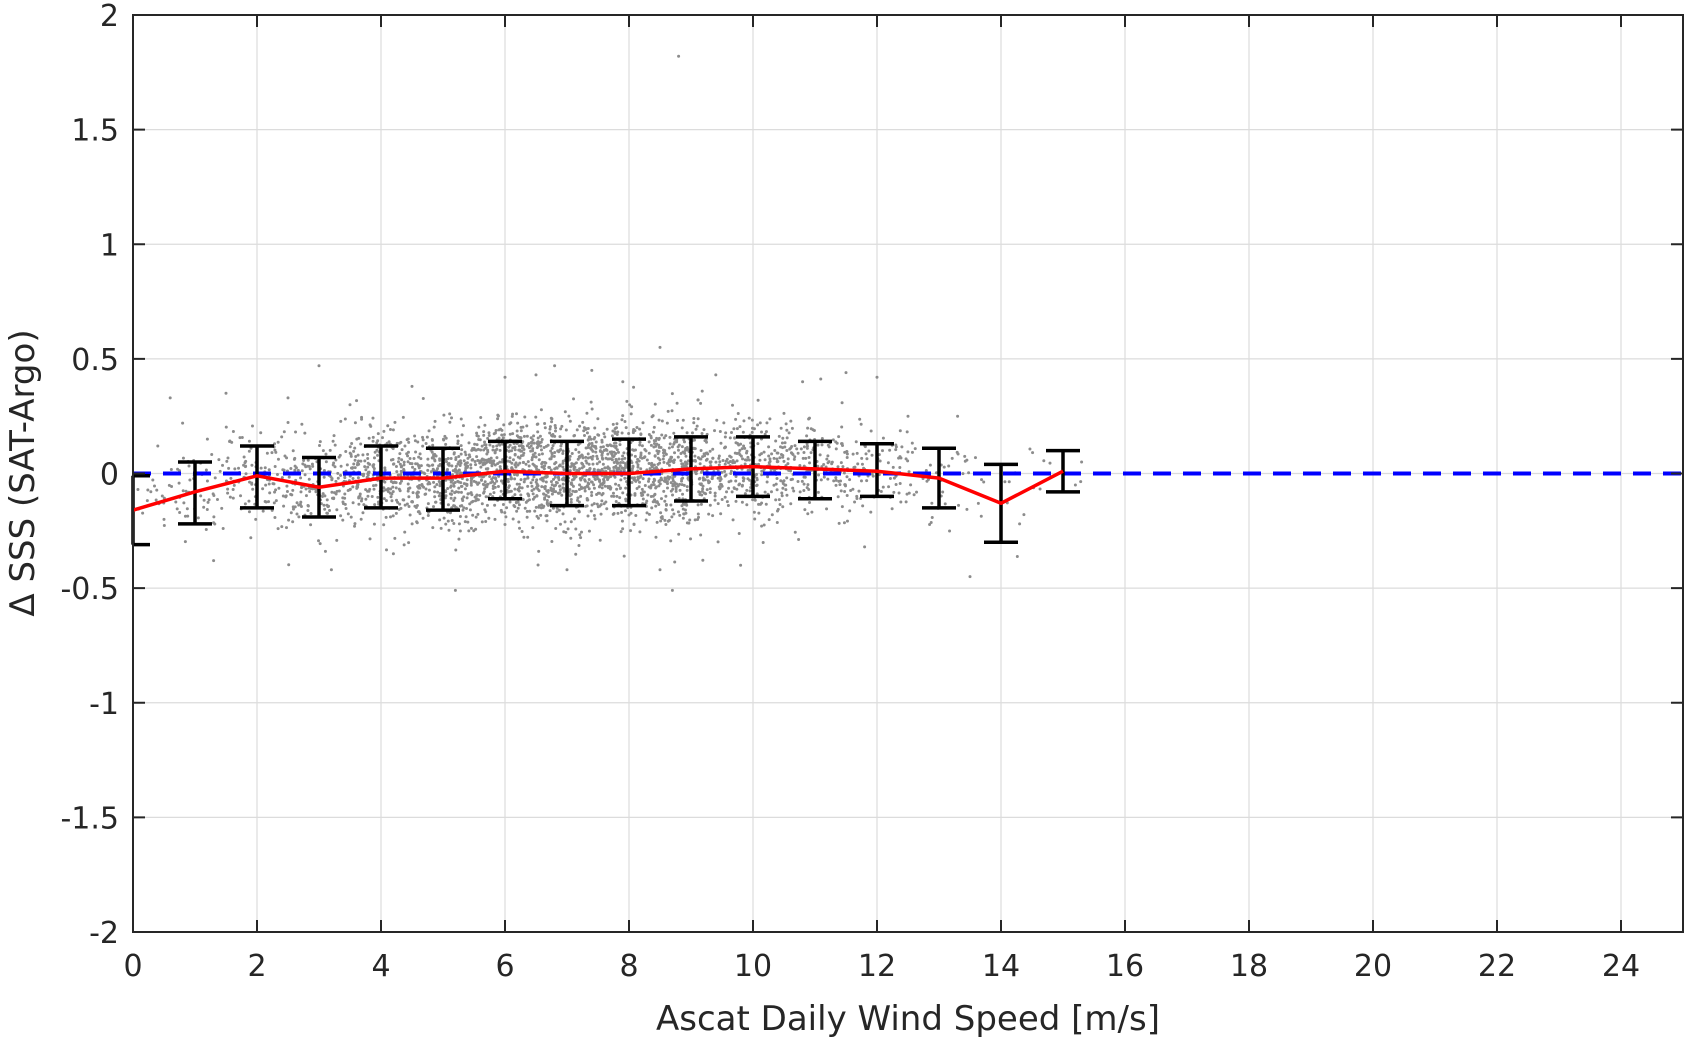  I want to click on y-tick-label: 2, so click(109, 17).